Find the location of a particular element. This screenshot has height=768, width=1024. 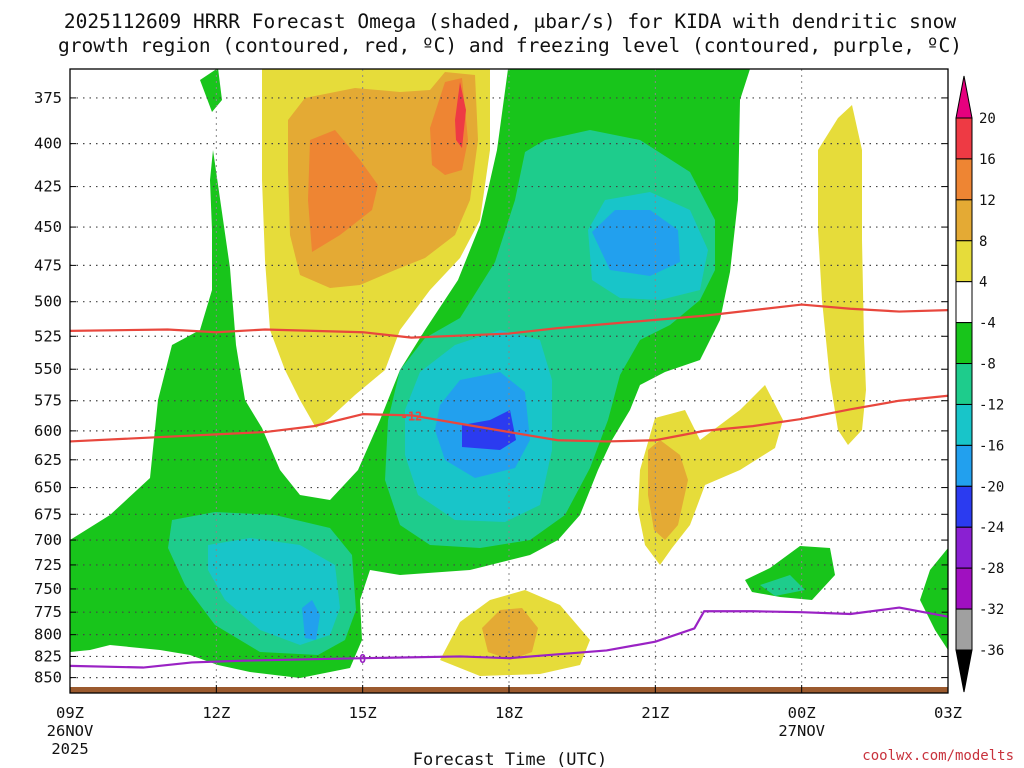

y-tick-label: 525 is located at coordinates (48, 336).